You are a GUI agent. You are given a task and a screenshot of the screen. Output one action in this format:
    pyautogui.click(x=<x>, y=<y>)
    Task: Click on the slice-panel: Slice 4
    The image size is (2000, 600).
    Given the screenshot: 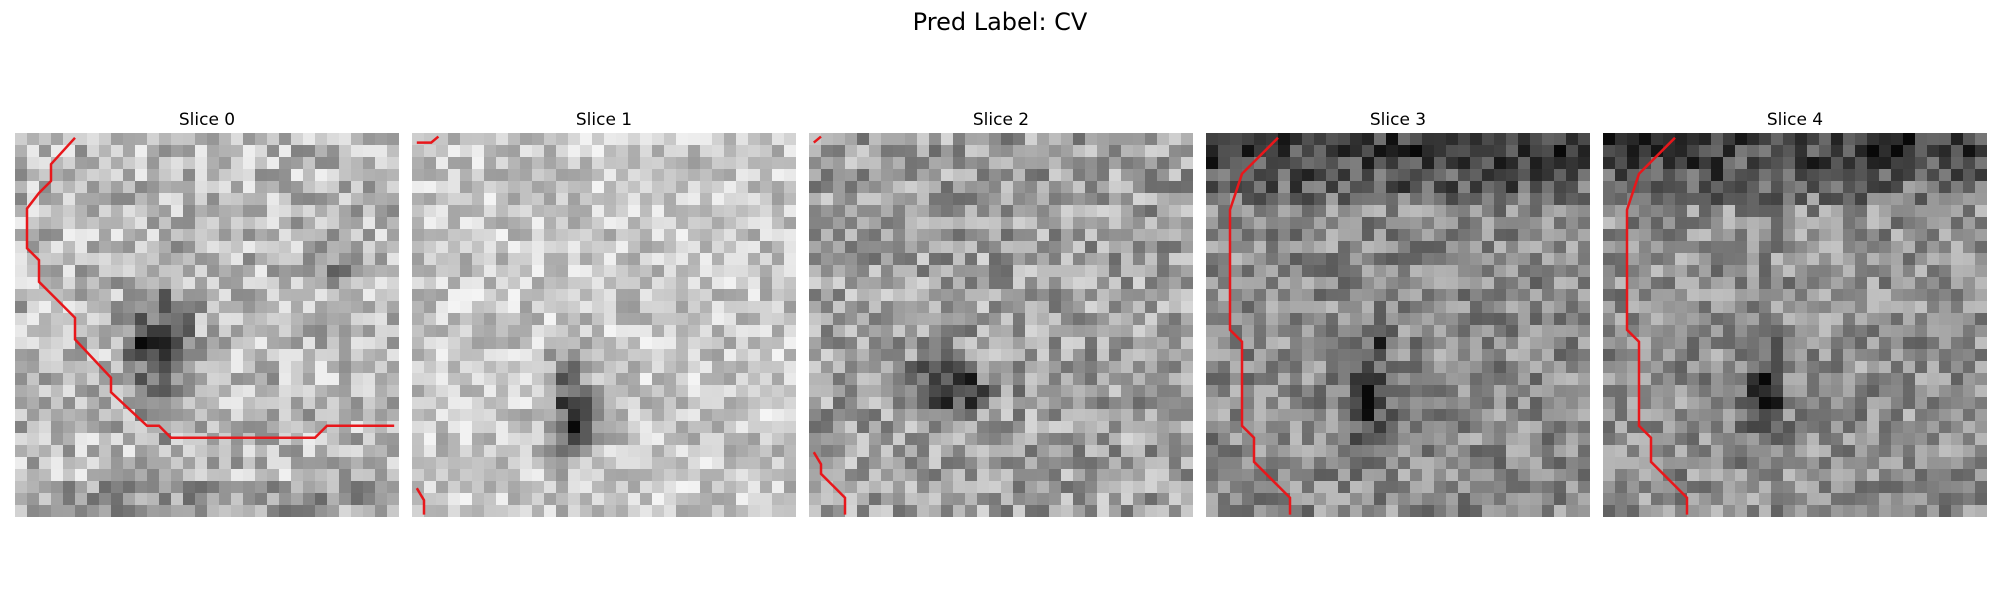 What is the action you would take?
    pyautogui.click(x=1795, y=312)
    